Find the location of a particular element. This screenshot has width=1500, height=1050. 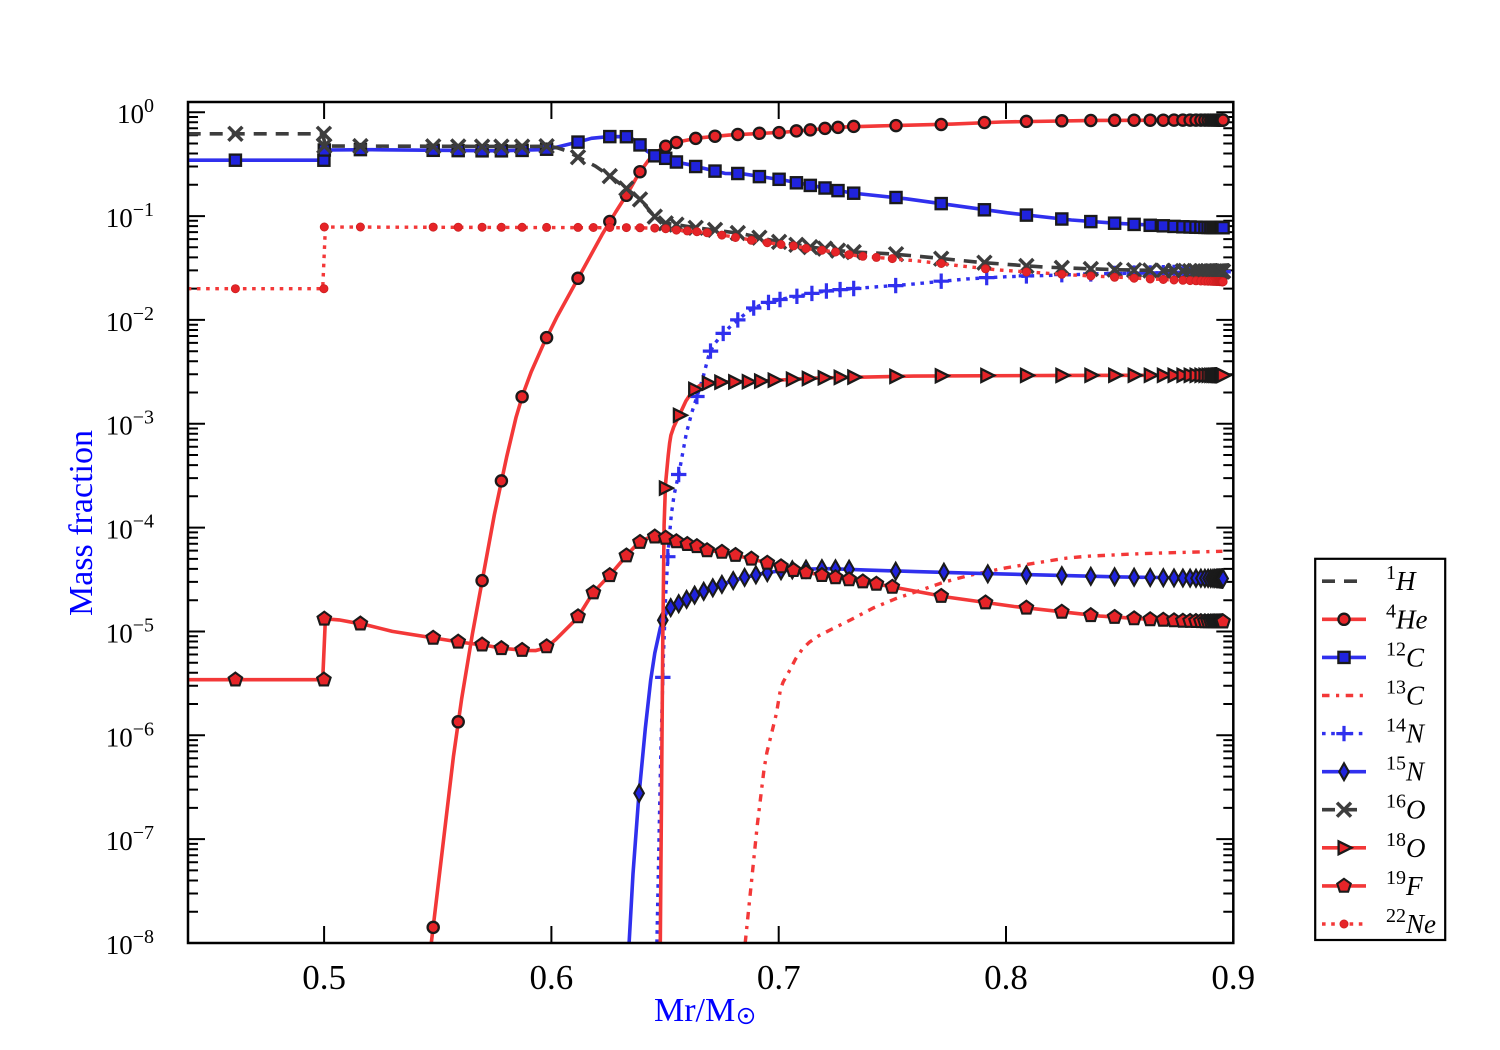

svg-text: 16O is located at coordinates (1406, 808).